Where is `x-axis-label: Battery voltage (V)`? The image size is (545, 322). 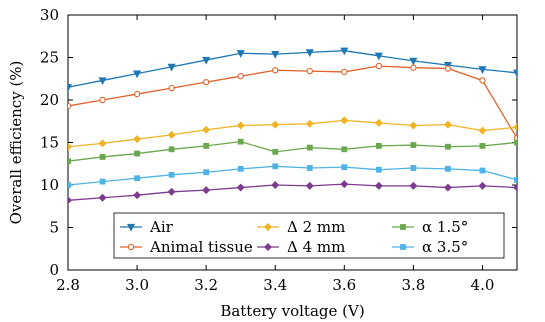 x-axis-label: Battery voltage (V) is located at coordinates (292, 311).